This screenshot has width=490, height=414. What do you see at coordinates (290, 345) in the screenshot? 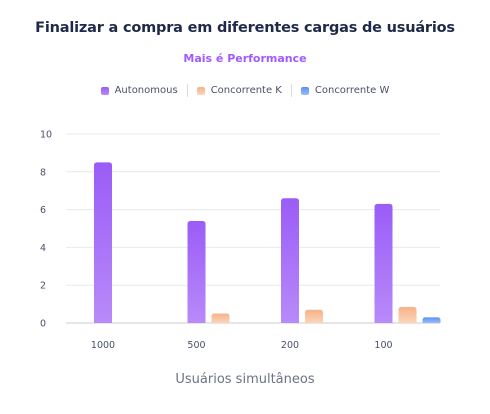
I see `x-tick-label: 200` at bounding box center [290, 345].